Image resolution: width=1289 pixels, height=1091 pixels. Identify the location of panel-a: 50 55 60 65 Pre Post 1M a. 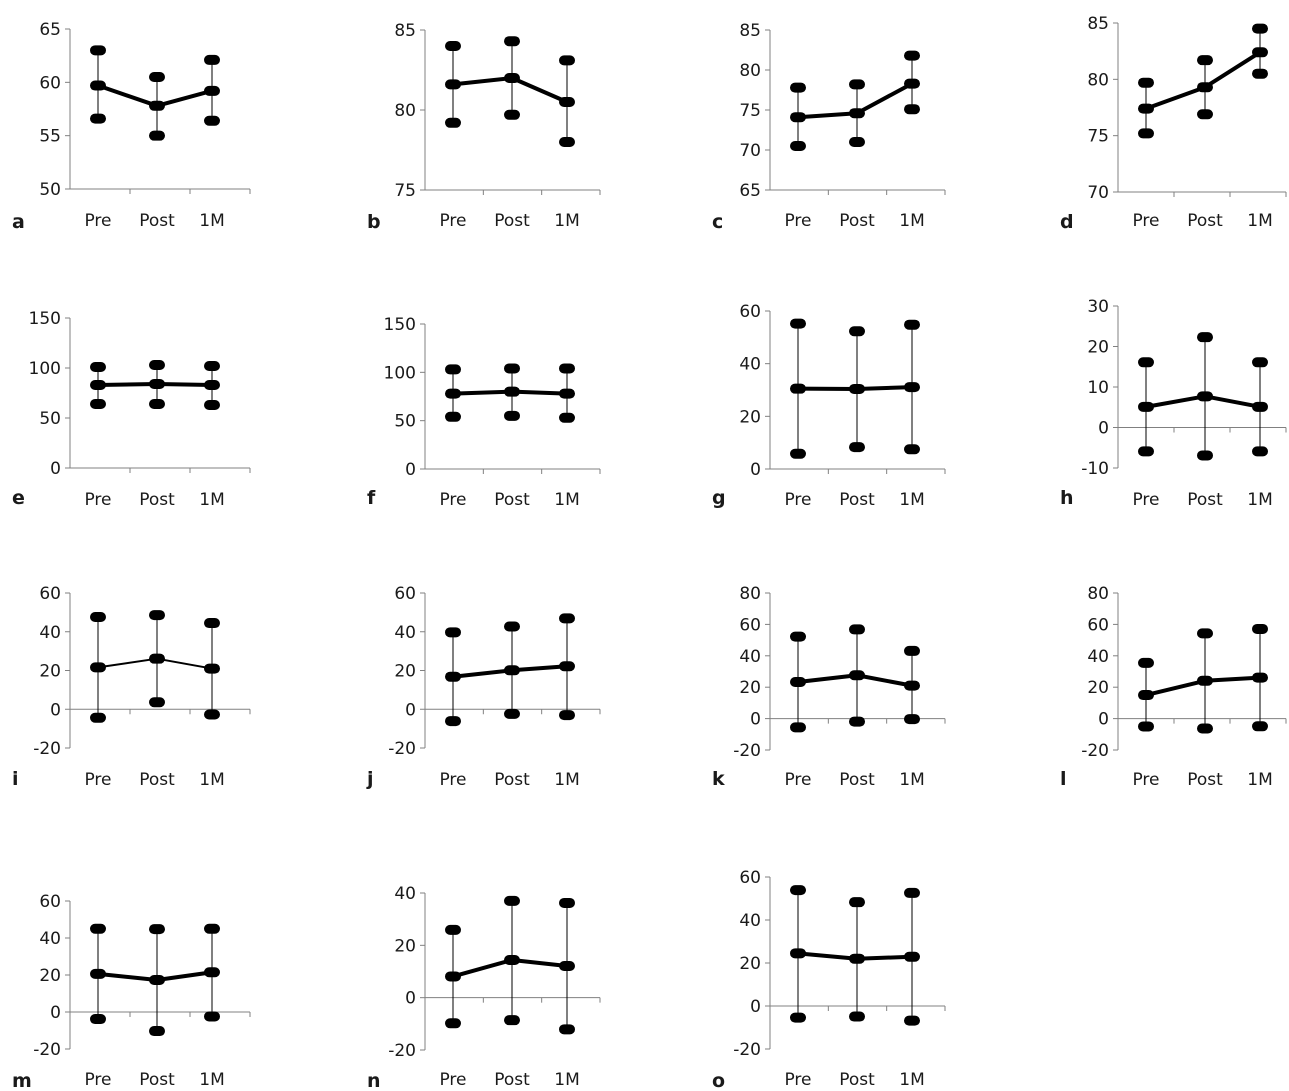
(131, 126).